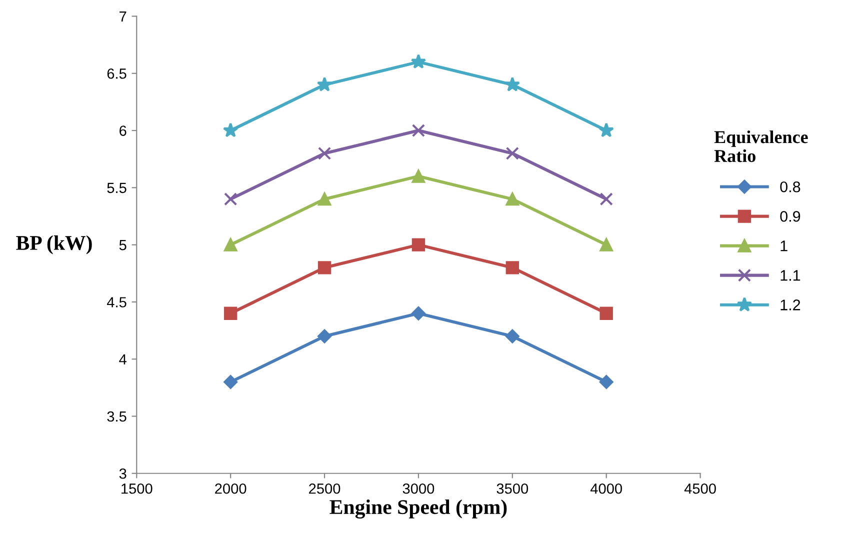  I want to click on y-tick-label: 7, so click(123, 16).